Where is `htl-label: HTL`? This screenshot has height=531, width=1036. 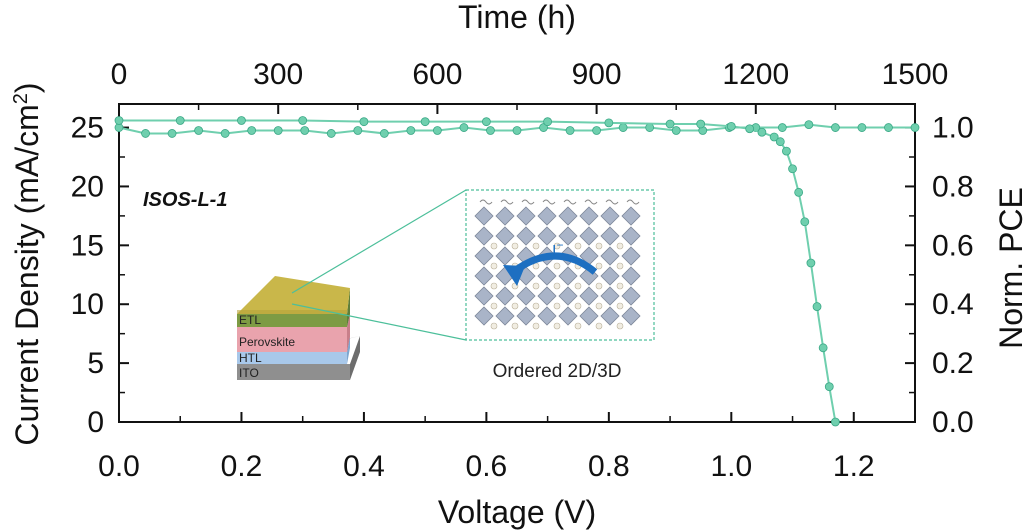
htl-label: HTL is located at coordinates (250, 358).